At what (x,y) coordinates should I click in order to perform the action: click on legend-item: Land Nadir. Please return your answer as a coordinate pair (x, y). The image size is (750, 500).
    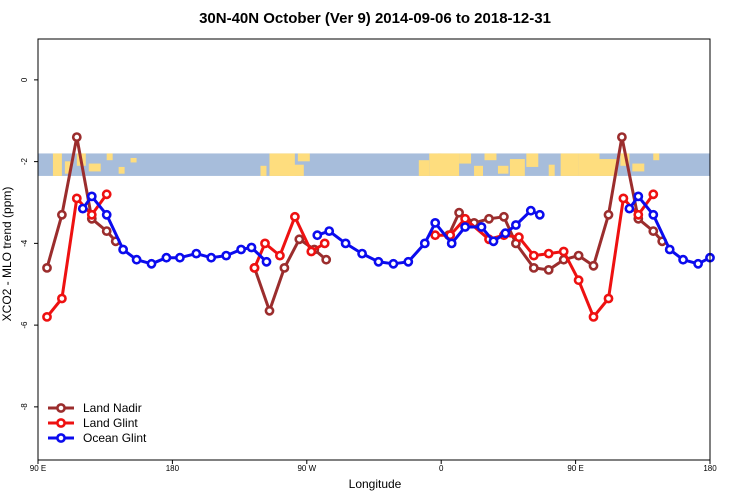
    Looking at the image, I should click on (95, 408).